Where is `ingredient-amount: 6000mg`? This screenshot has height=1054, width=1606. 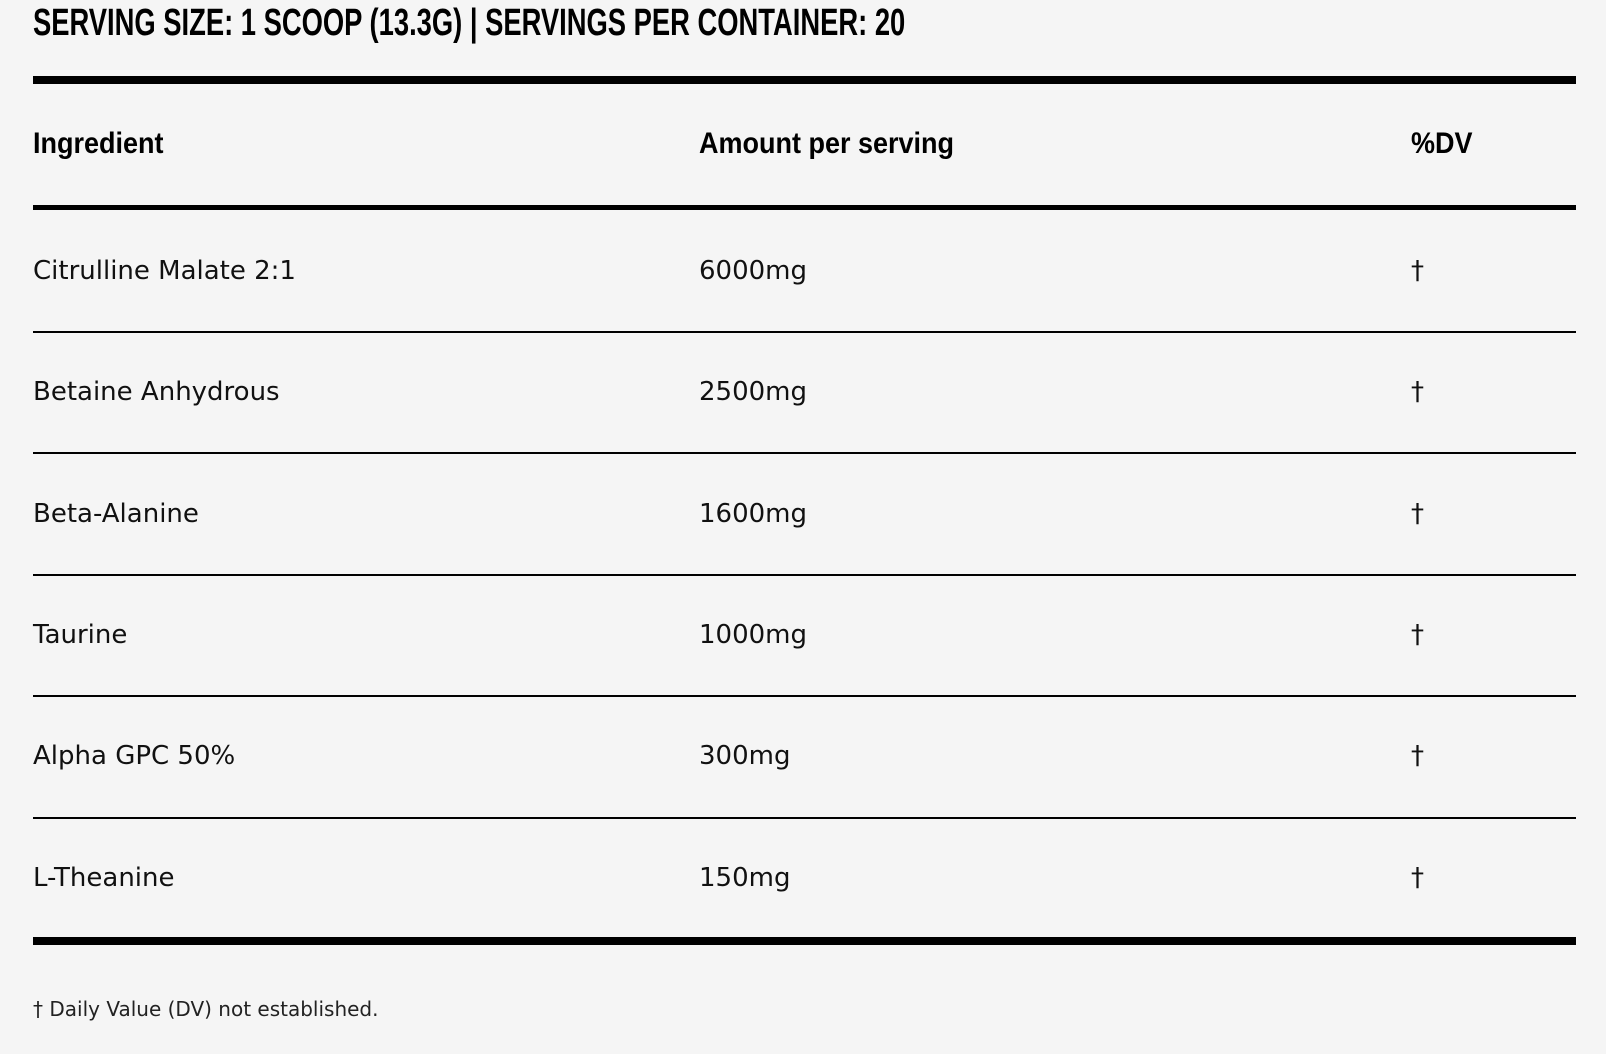 ingredient-amount: 6000mg is located at coordinates (753, 270).